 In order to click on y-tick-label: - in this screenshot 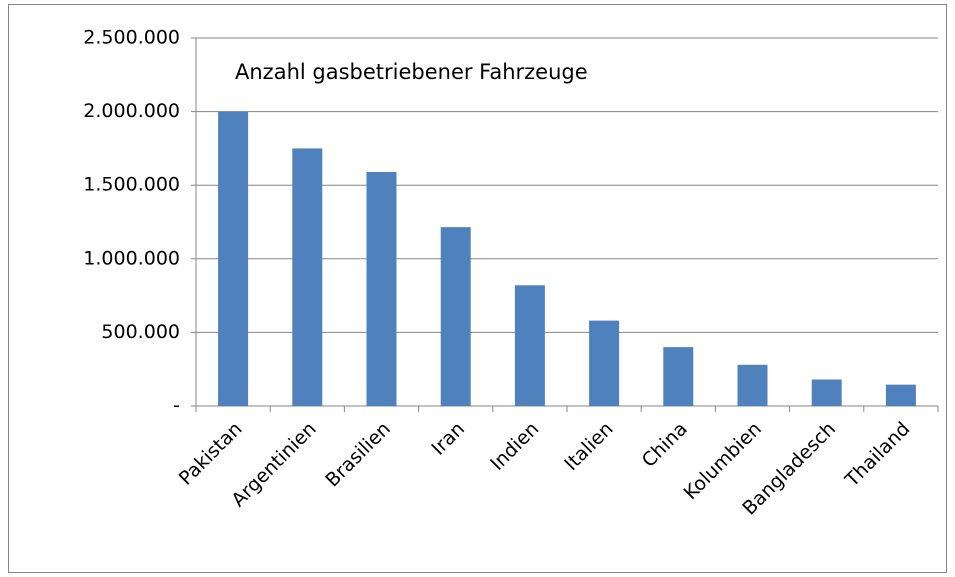, I will do `click(176, 406)`.